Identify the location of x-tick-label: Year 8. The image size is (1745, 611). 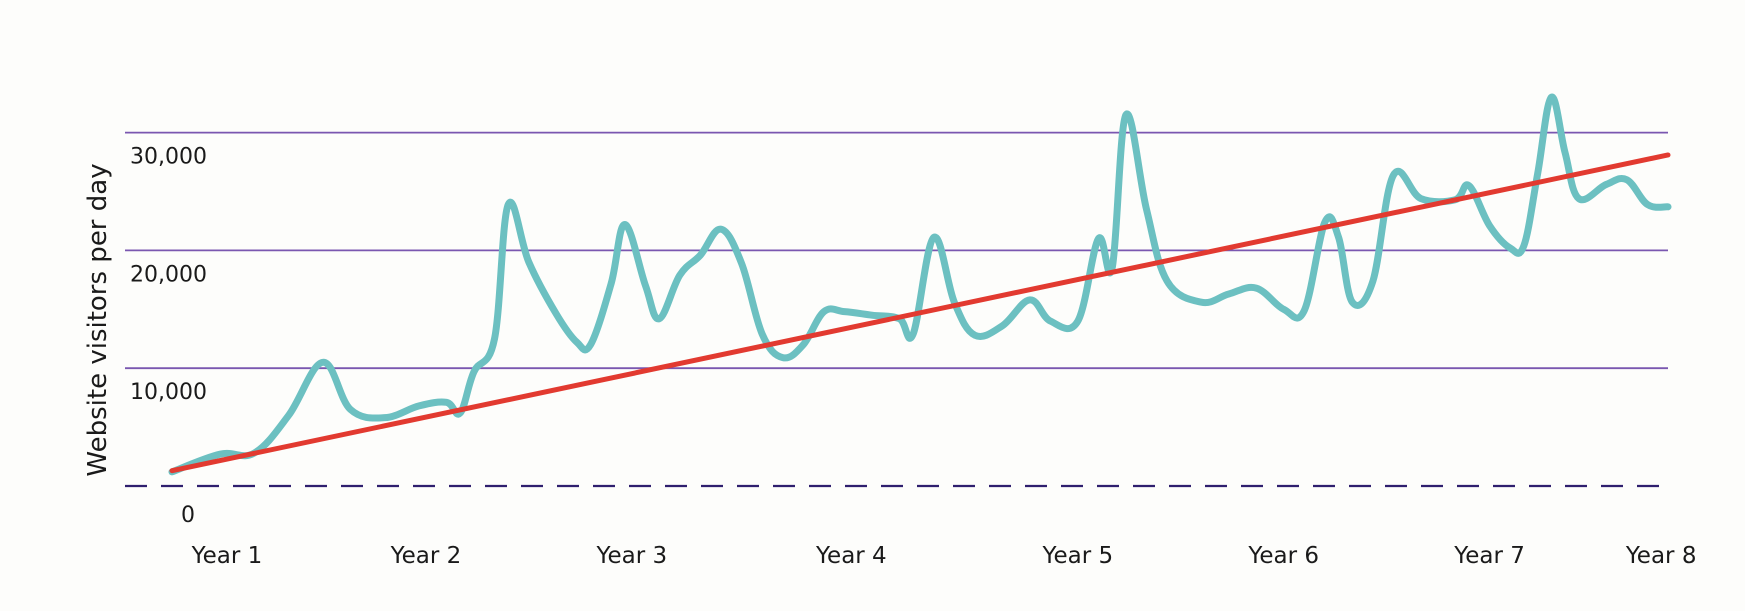
(1661, 556).